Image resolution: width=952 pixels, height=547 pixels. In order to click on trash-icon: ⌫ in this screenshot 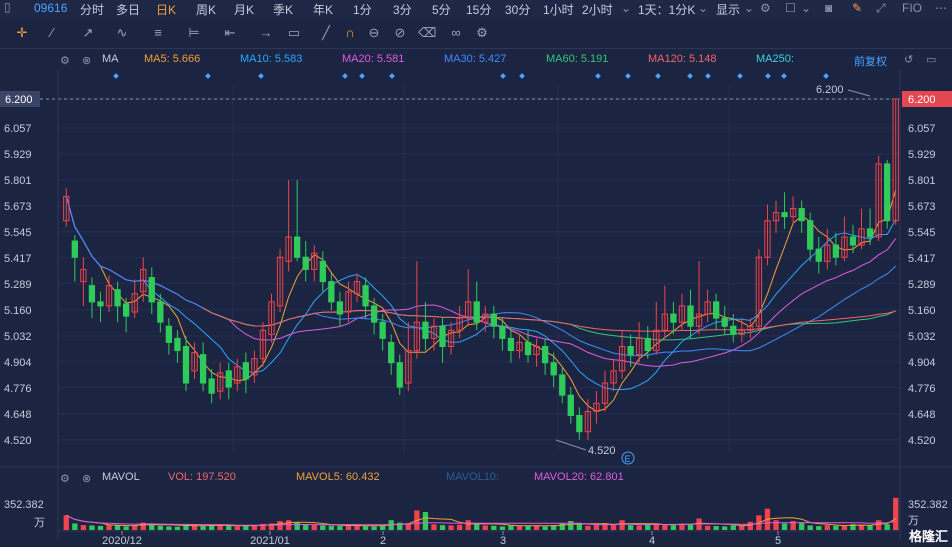, I will do `click(427, 32)`.